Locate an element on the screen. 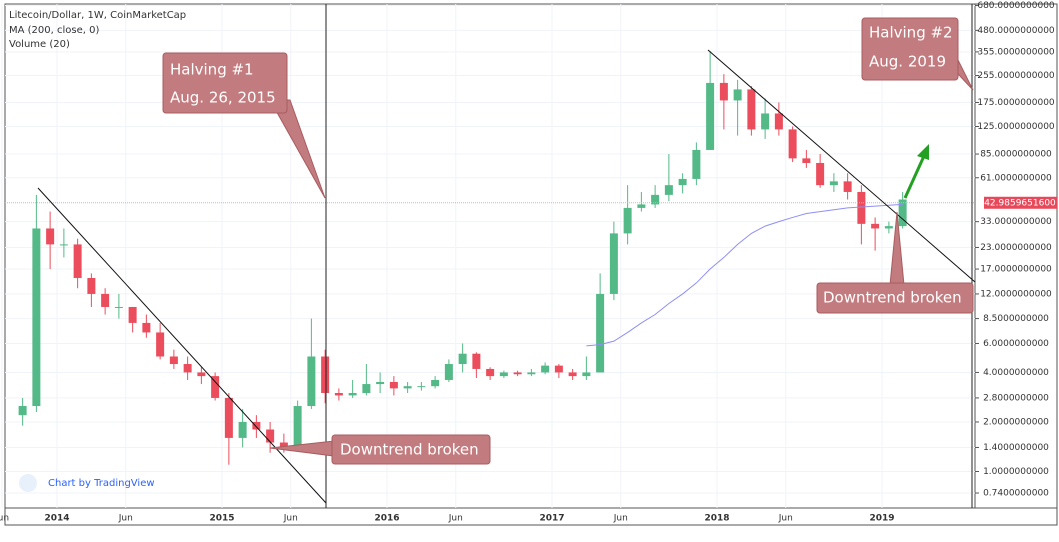 This screenshot has height=542, width=1059. callout: Halving #1 Aug. 26, 2015 is located at coordinates (244, 125).